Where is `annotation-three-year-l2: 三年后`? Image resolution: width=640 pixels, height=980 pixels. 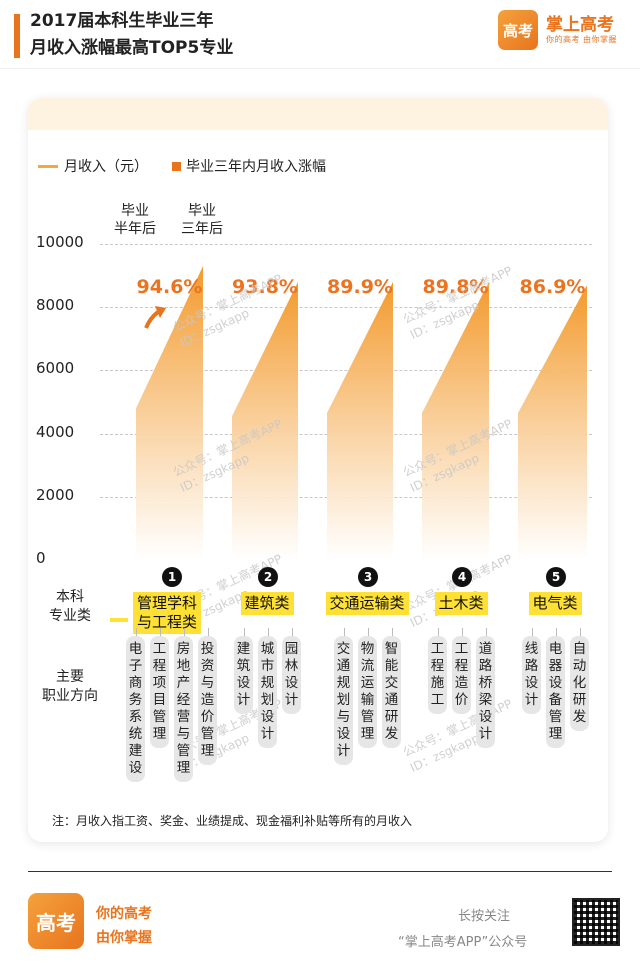 annotation-three-year-l2: 三年后 is located at coordinates (202, 229).